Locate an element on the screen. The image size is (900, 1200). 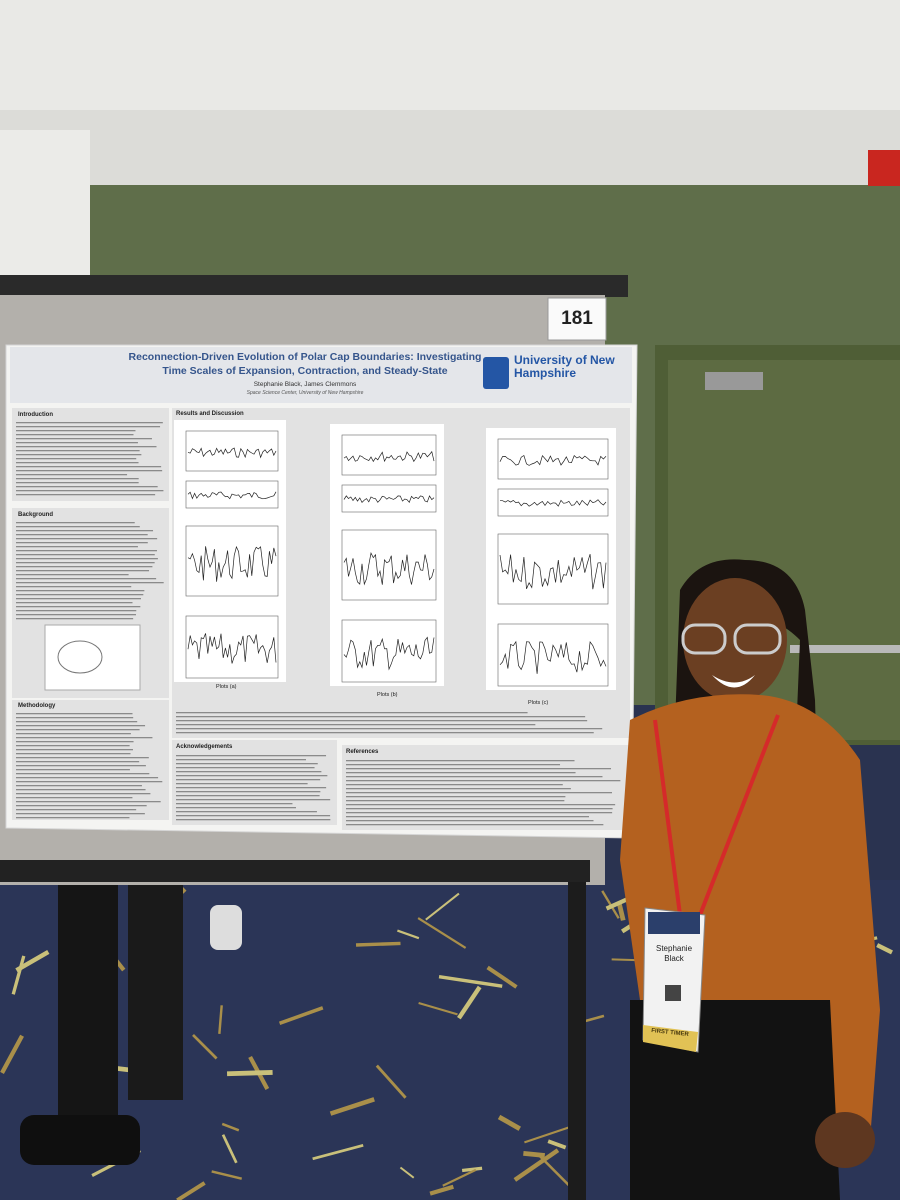
unh-shield is located at coordinates (496, 373).